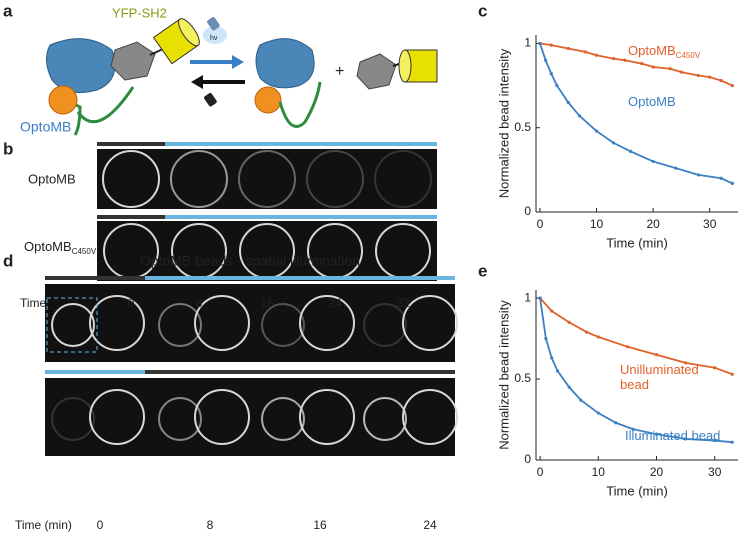 The height and width of the screenshot is (543, 744). I want to click on panel-title: OptoMB beads - spatial illumination, so click(250, 261).